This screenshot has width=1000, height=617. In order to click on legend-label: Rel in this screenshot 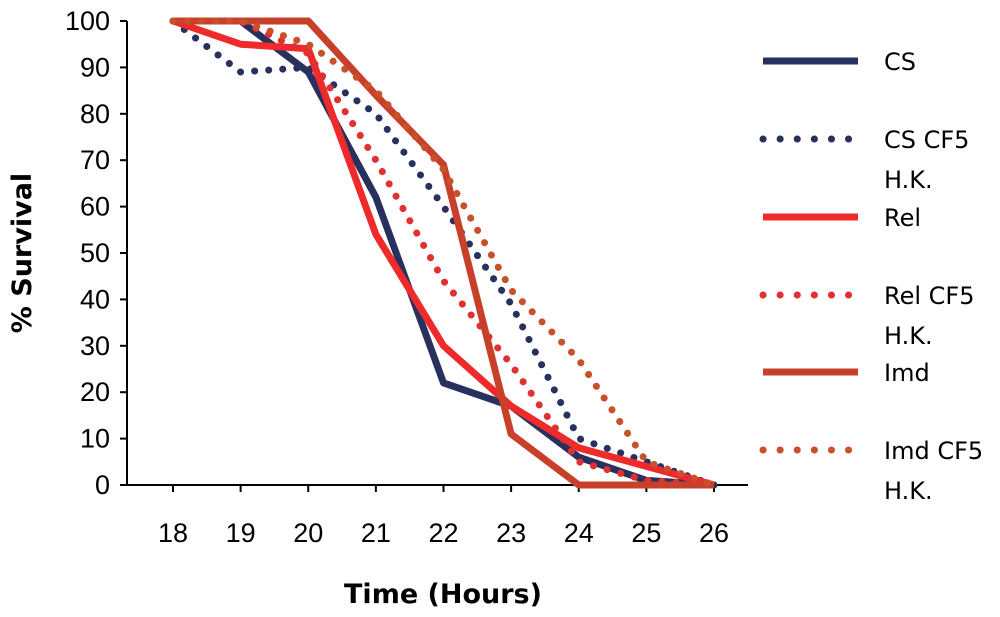, I will do `click(902, 218)`.